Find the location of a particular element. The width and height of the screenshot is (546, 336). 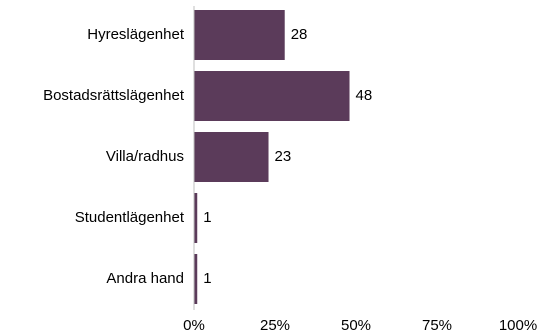

x-tick-label: 50% is located at coordinates (356, 325).